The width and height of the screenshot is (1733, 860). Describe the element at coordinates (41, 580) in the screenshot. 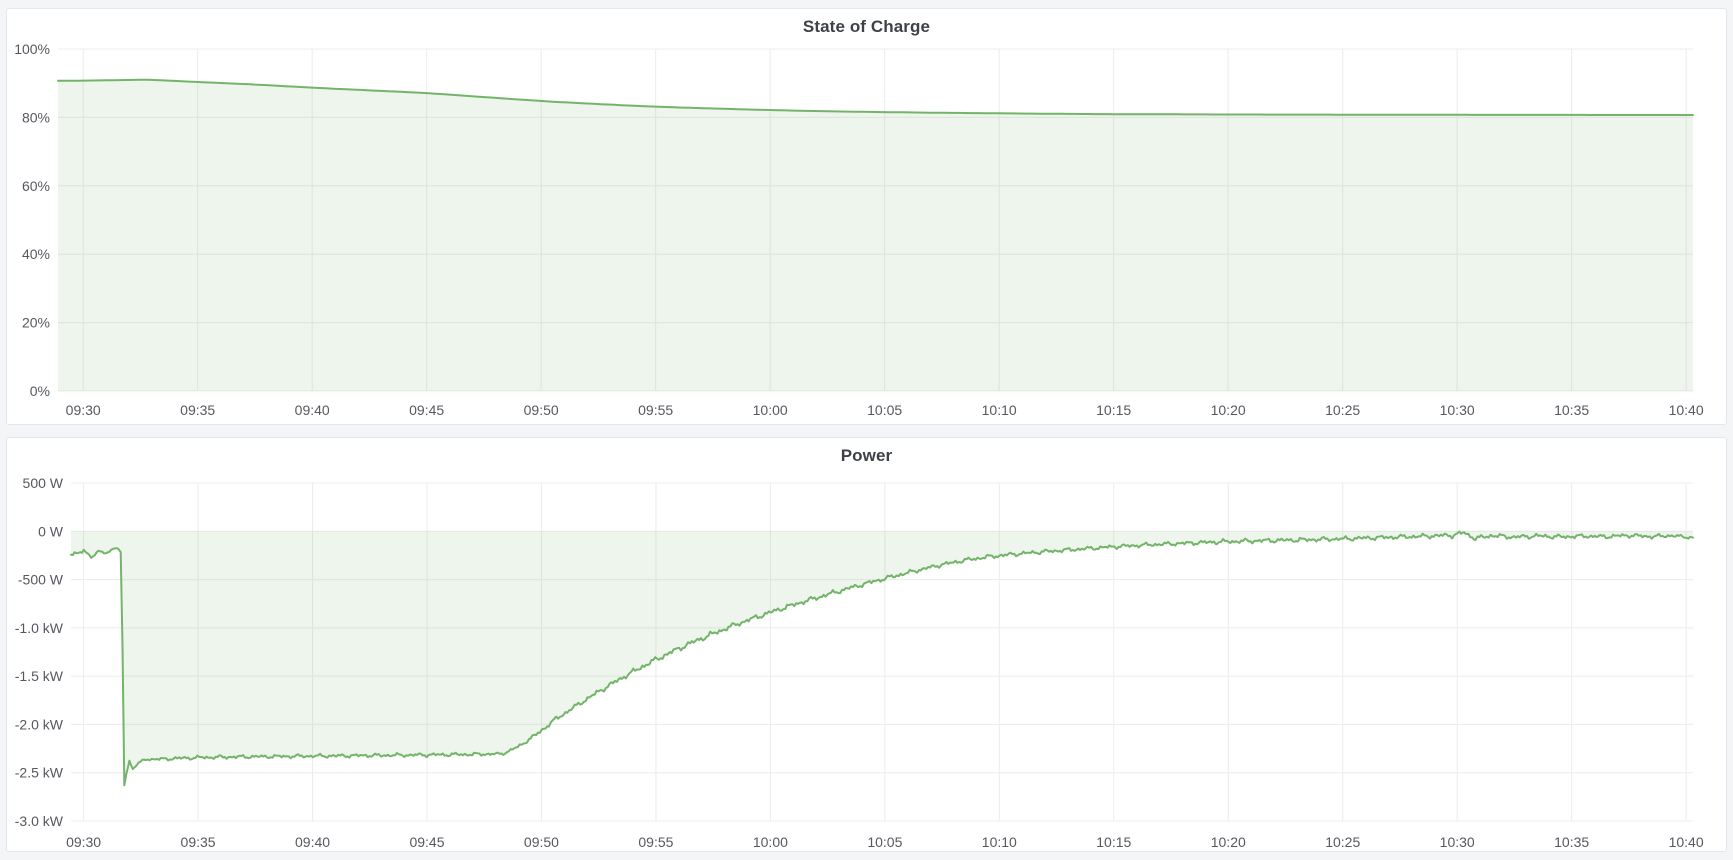

I see `y-axis-tick-label: -500 W` at that location.